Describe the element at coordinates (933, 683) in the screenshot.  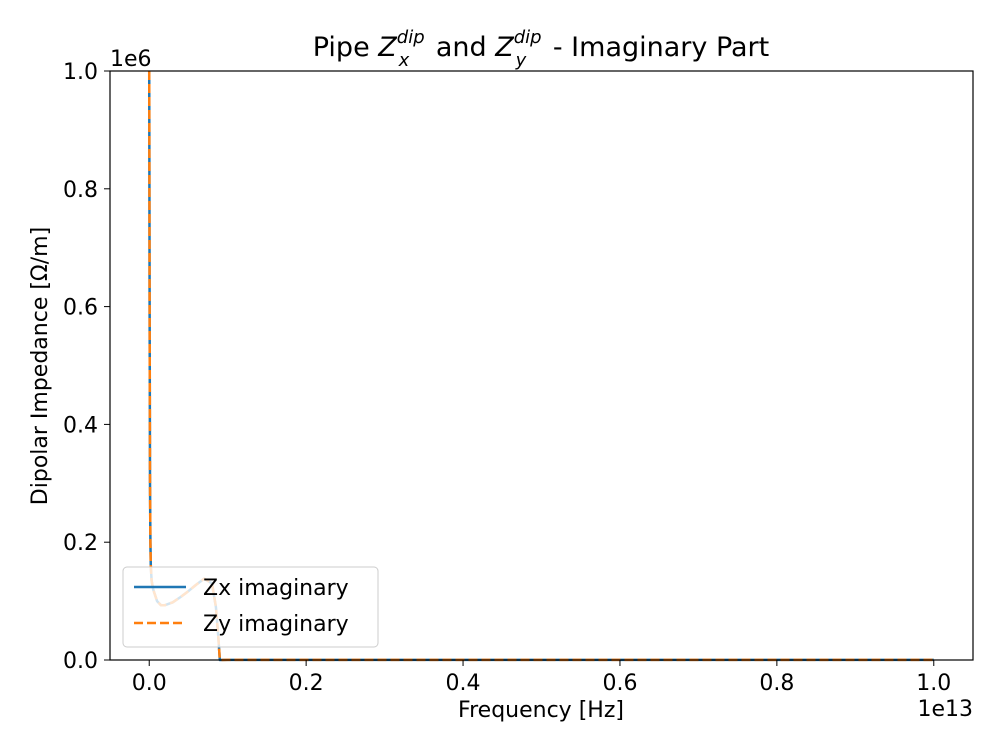
I see `x-tick-label: 1.0` at that location.